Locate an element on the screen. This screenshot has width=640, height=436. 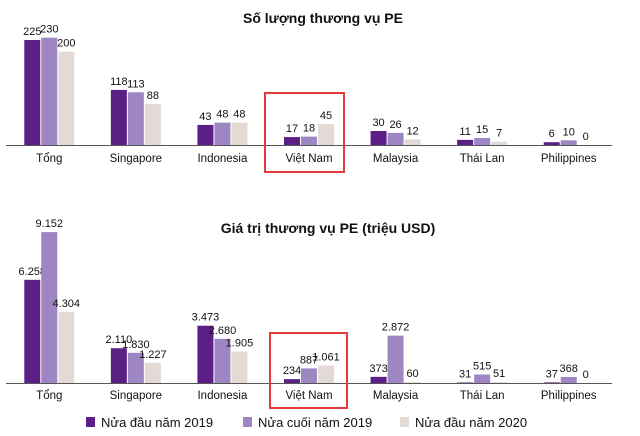
category-label: Philippines is located at coordinates (569, 159).